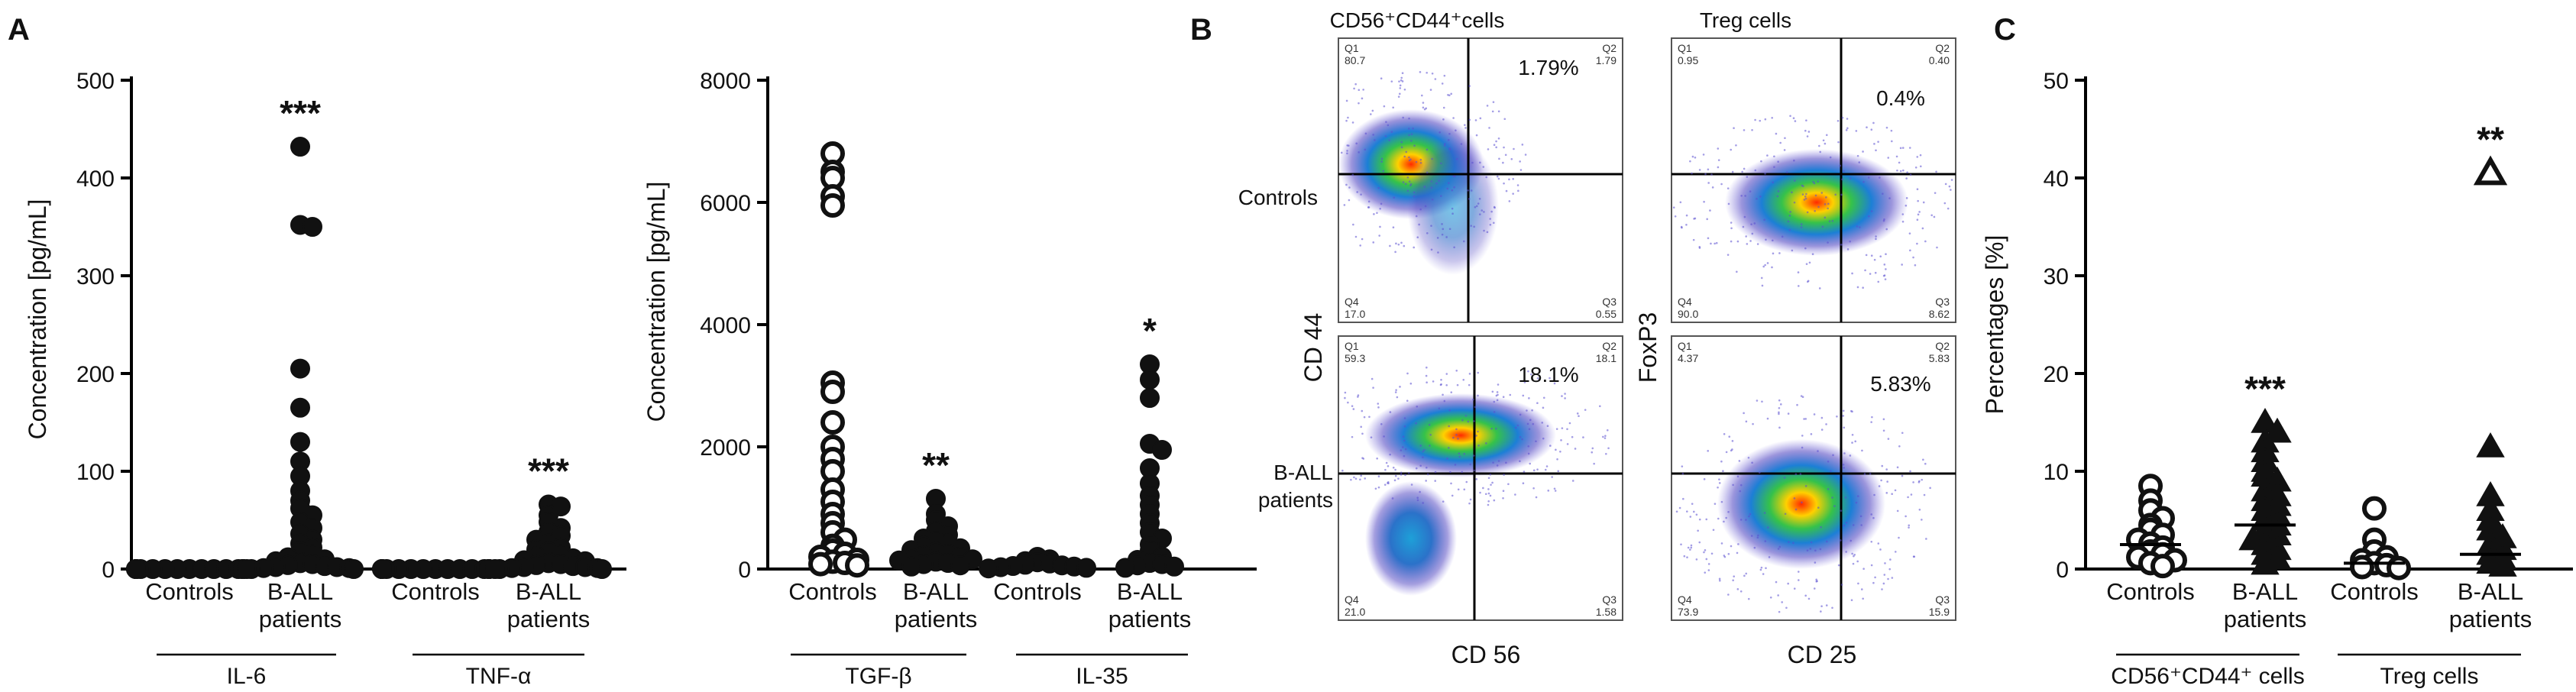 Image resolution: width=2576 pixels, height=692 pixels. I want to click on quadrant-label: Q1, so click(1352, 346).